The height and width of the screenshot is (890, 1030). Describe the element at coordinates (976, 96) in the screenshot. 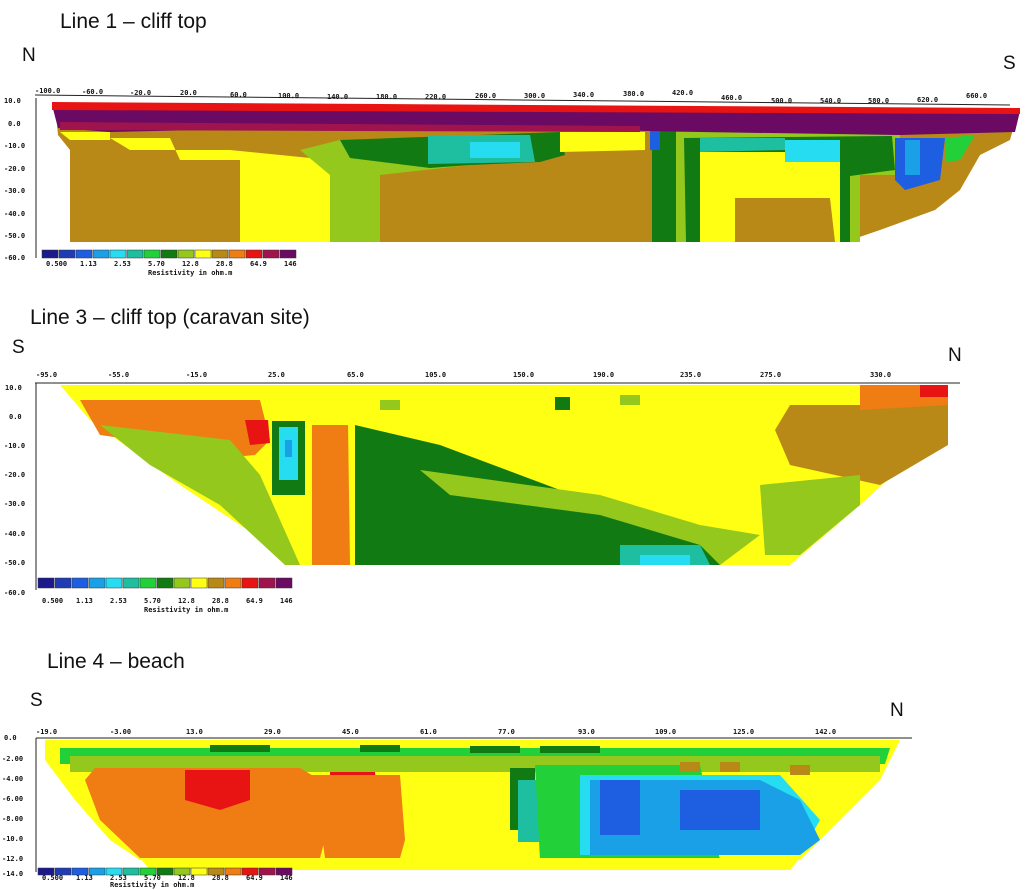

I see `x-tick: 660.0` at that location.